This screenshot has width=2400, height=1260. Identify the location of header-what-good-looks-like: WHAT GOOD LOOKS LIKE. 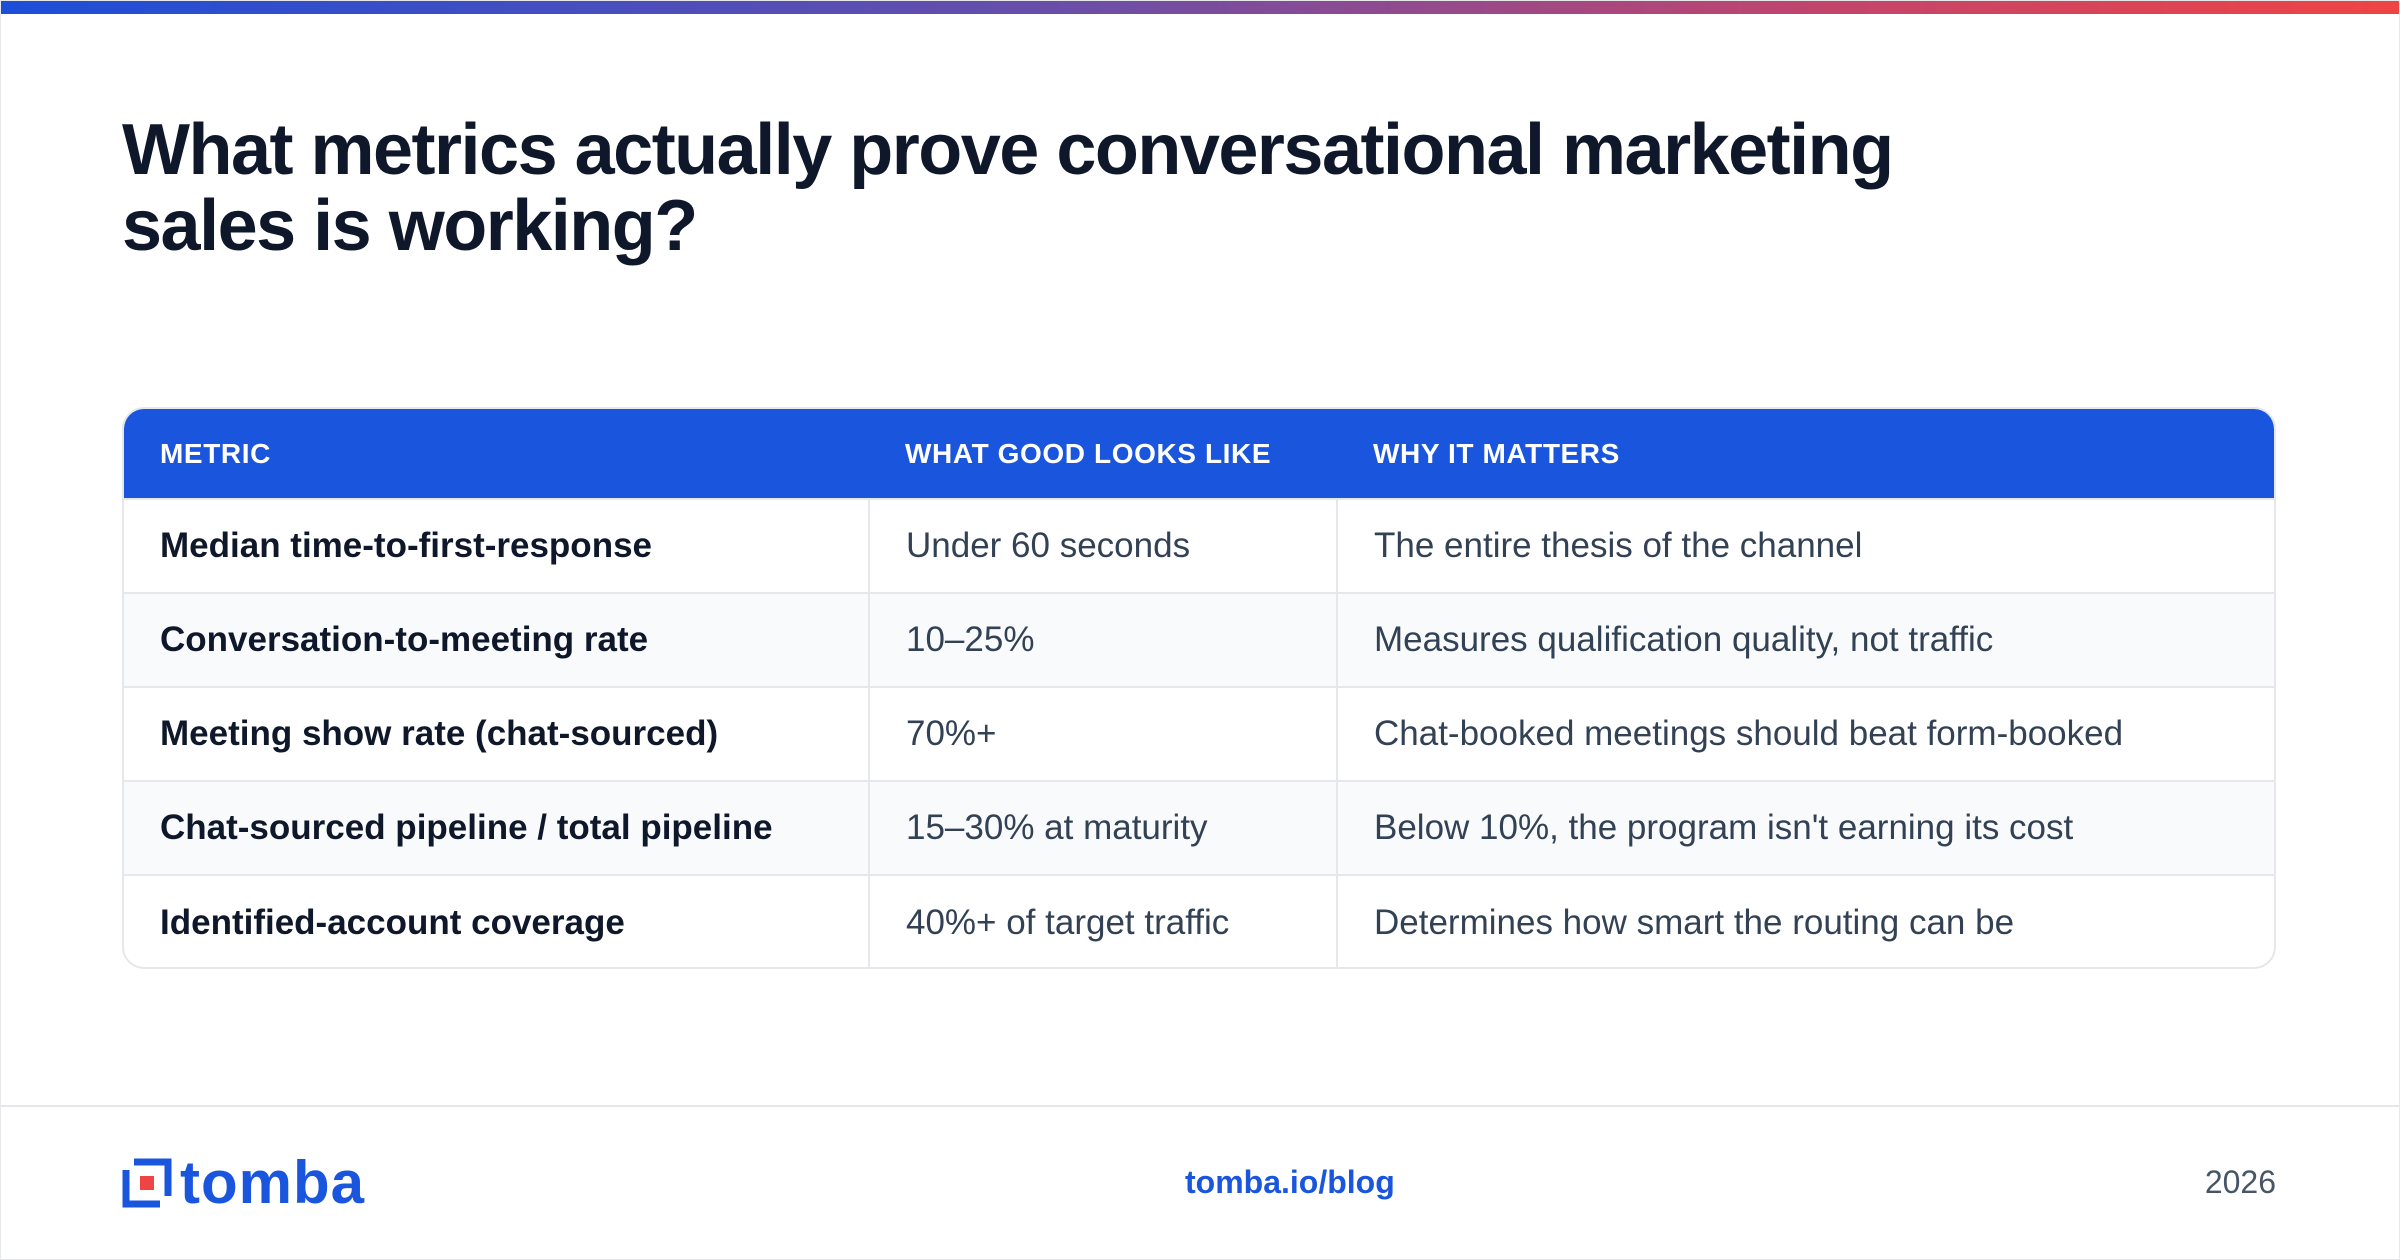
(1088, 453).